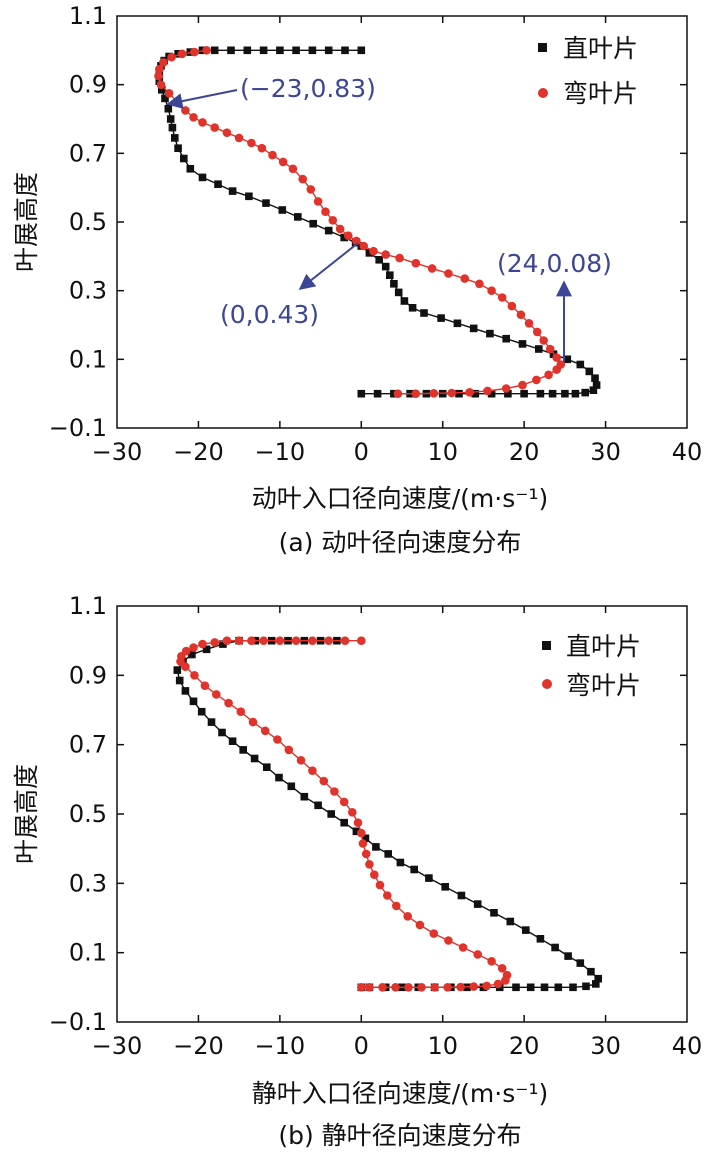  Describe the element at coordinates (442, 1046) in the screenshot. I see `x-tick-label-b: 10` at that location.